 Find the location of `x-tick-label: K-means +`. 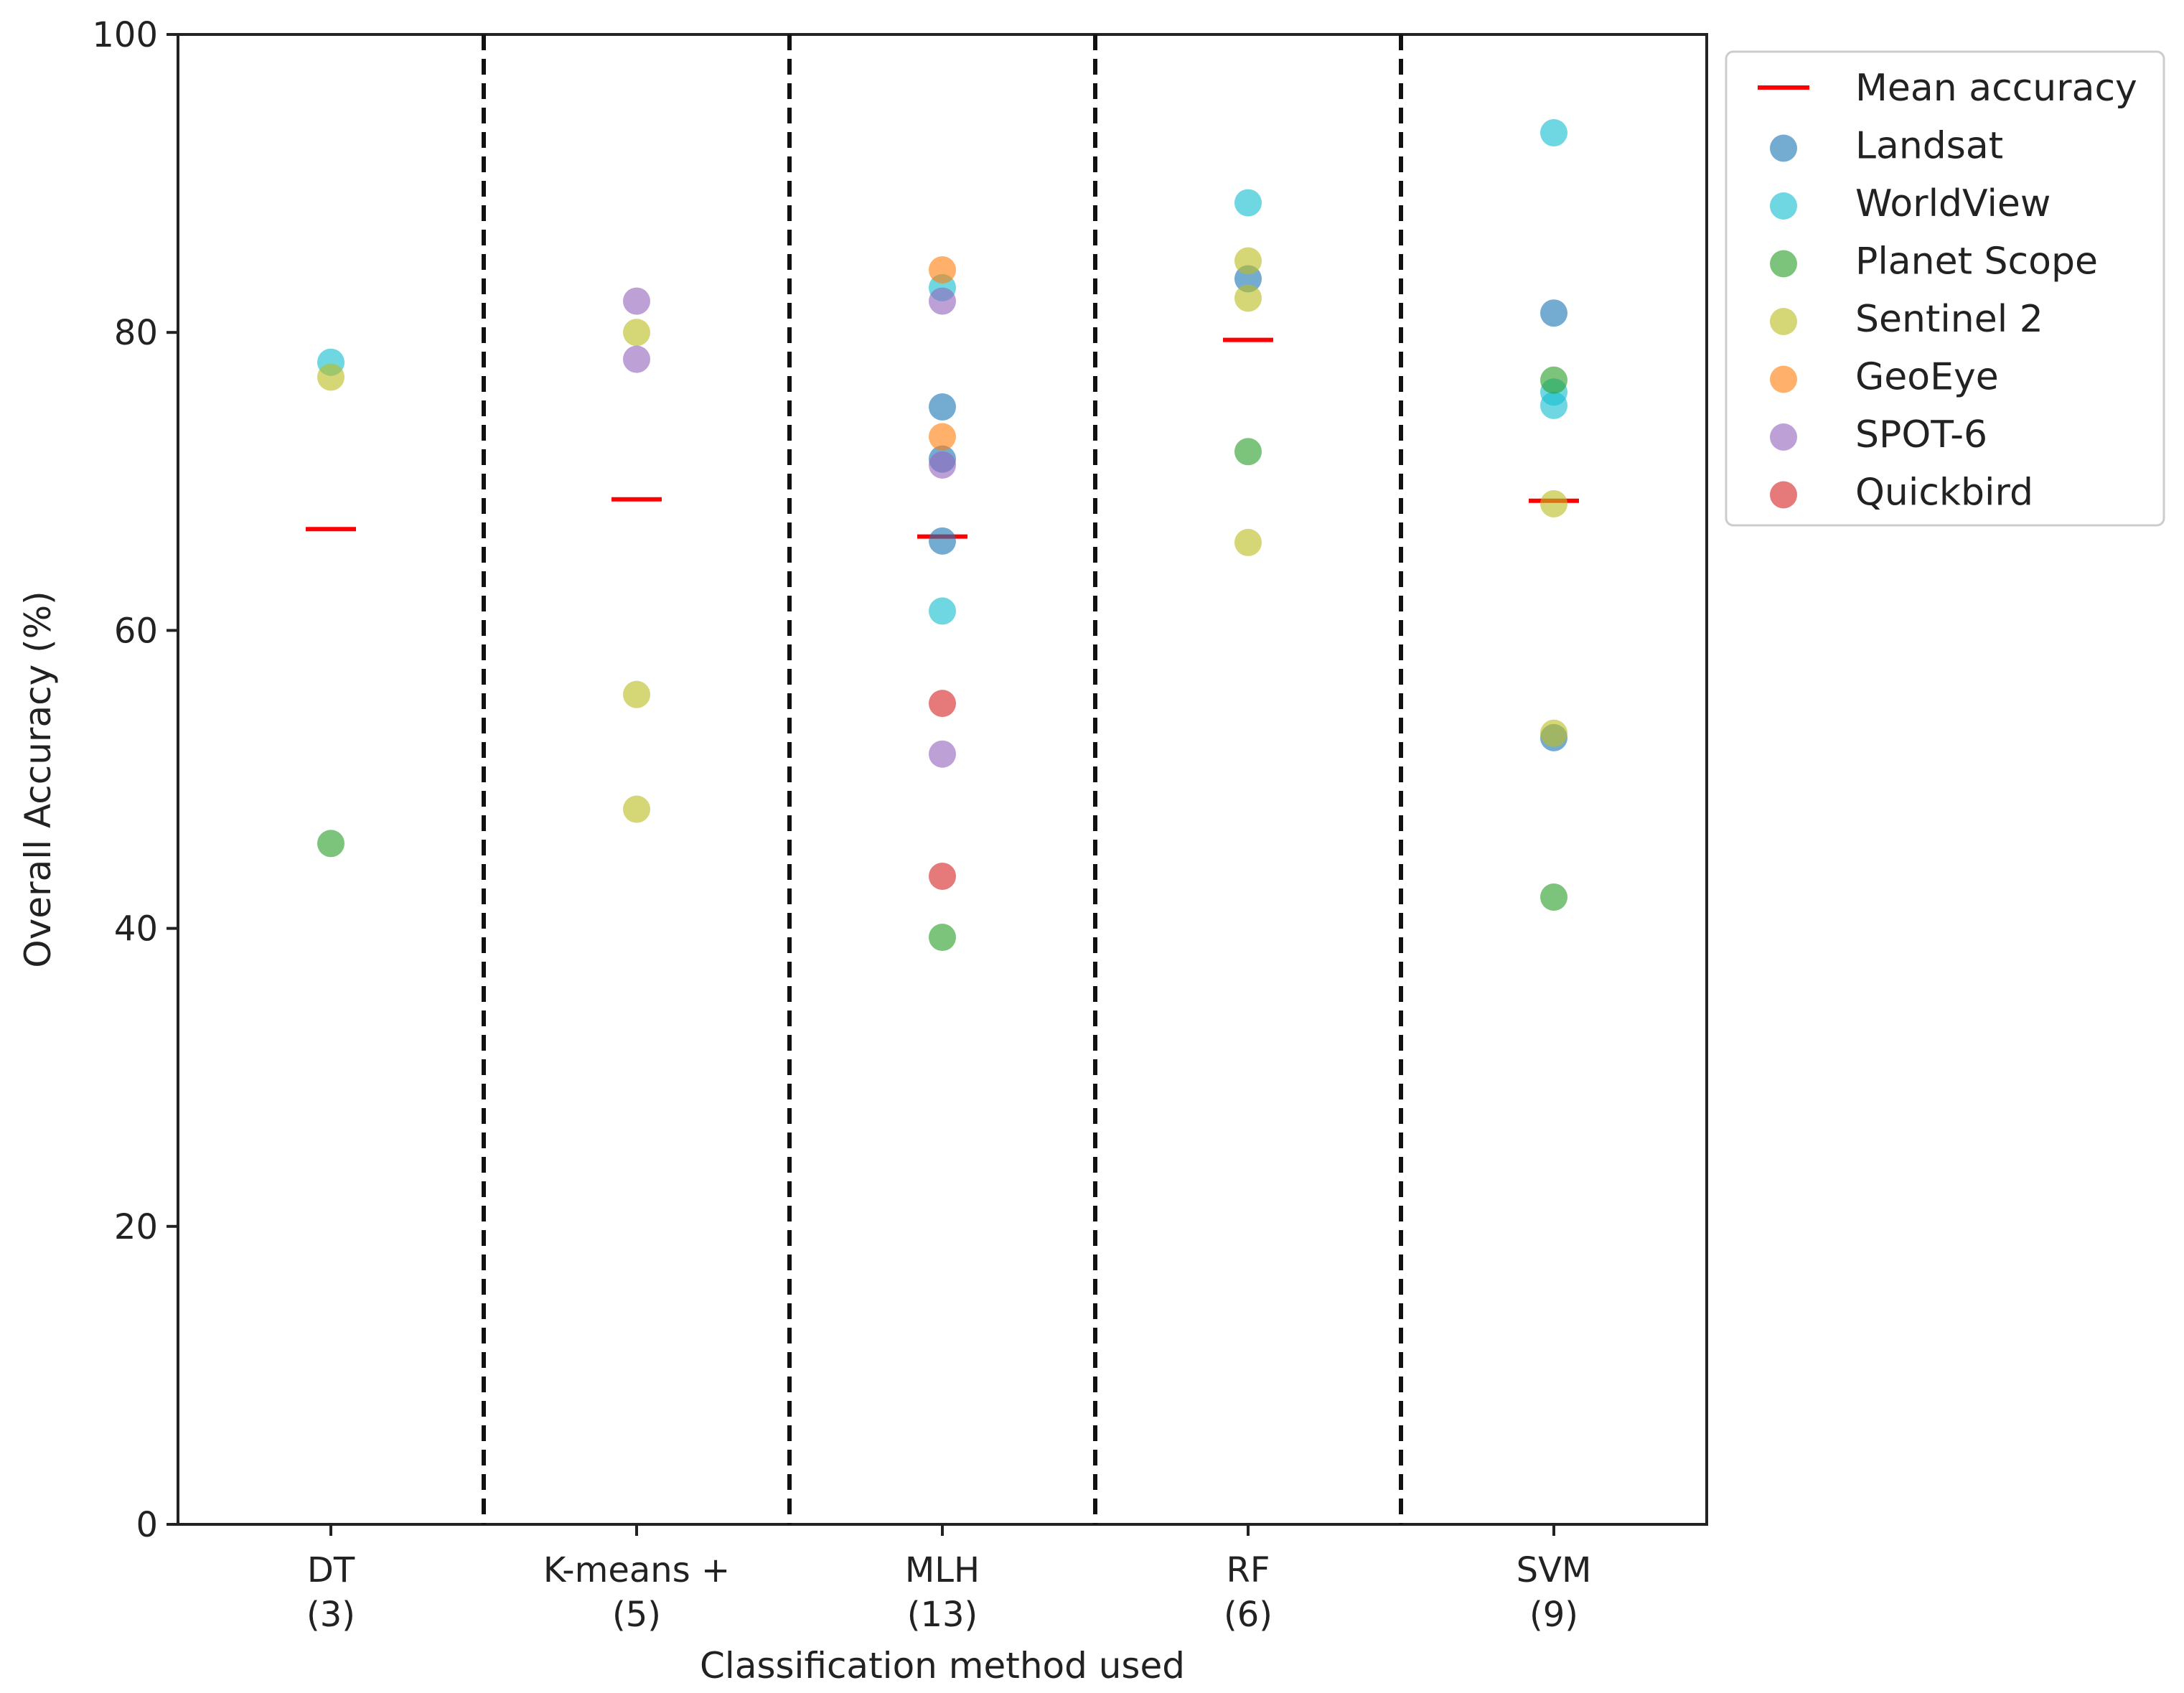

x-tick-label: K-means + is located at coordinates (636, 1570).